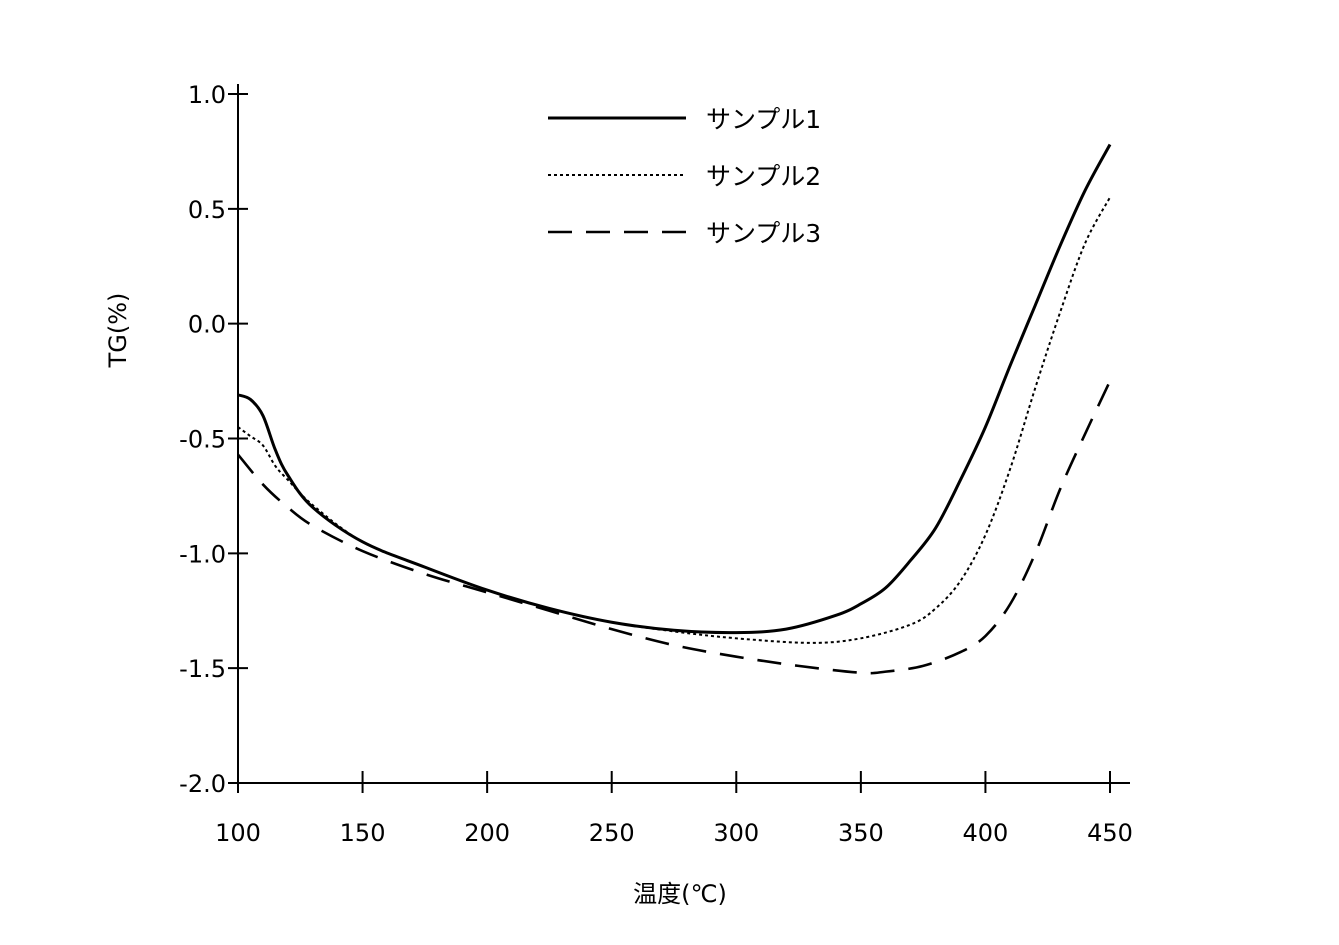 This screenshot has width=1339, height=945. Describe the element at coordinates (207, 325) in the screenshot. I see `y-tick-label: 0.0` at that location.